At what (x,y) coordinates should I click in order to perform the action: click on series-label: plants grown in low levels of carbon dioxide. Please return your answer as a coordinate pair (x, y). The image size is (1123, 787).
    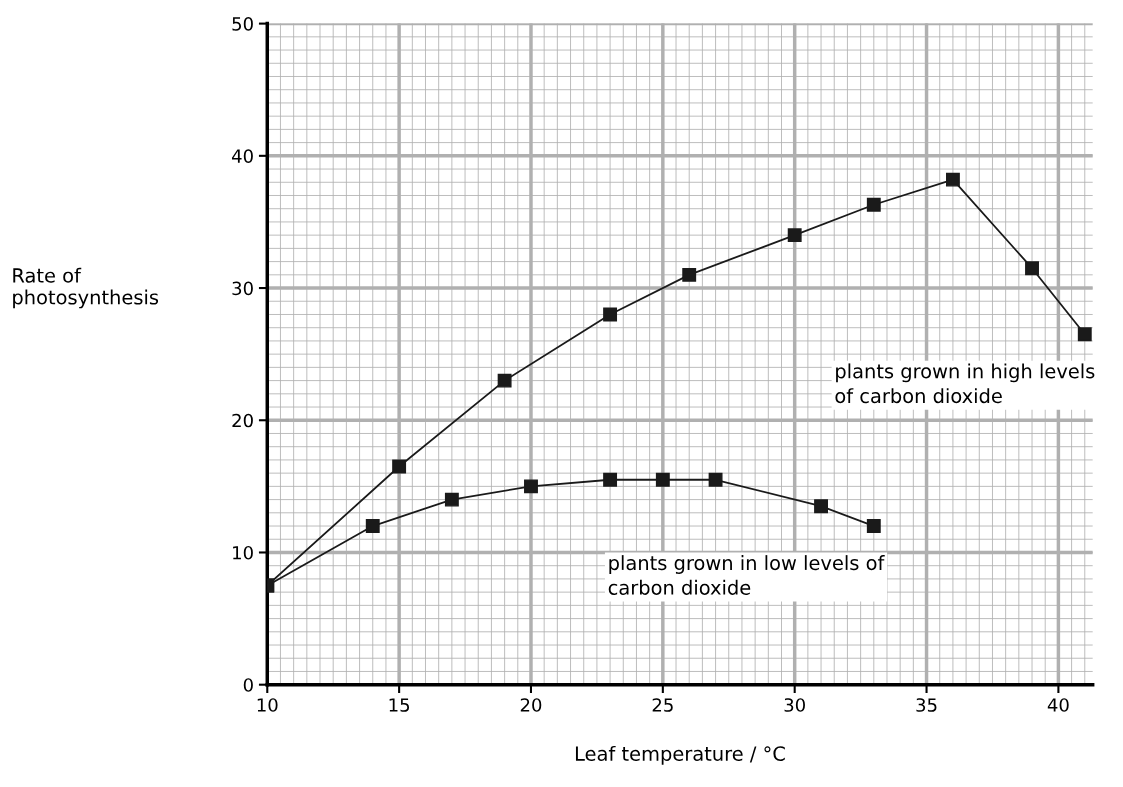
    Looking at the image, I should click on (746, 575).